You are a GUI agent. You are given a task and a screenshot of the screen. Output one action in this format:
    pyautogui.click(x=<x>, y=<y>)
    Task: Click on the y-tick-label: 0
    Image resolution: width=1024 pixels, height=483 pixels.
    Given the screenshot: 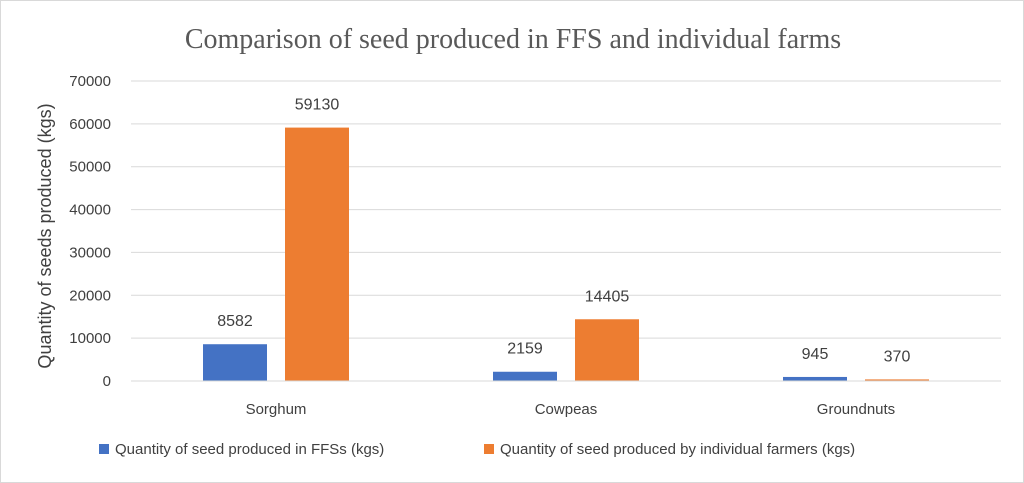 What is the action you would take?
    pyautogui.click(x=107, y=381)
    